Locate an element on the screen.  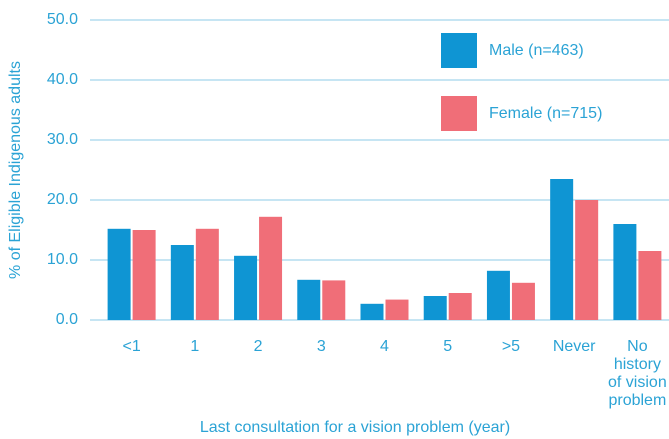
y-tick-label: 0.0 is located at coordinates (67, 319).